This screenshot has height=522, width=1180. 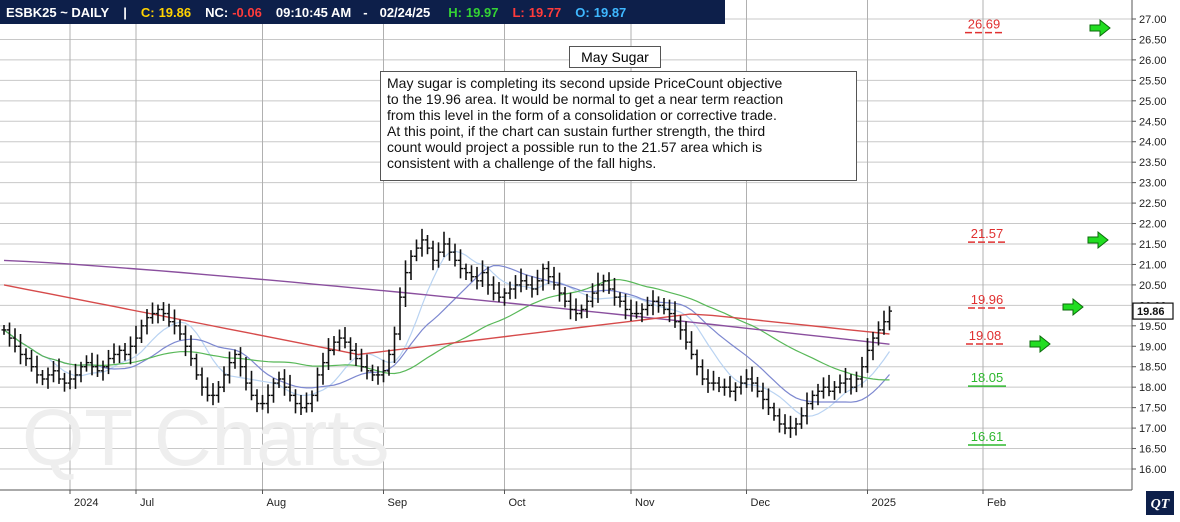 I want to click on y-tick-label: 25.00, so click(x=1153, y=102).